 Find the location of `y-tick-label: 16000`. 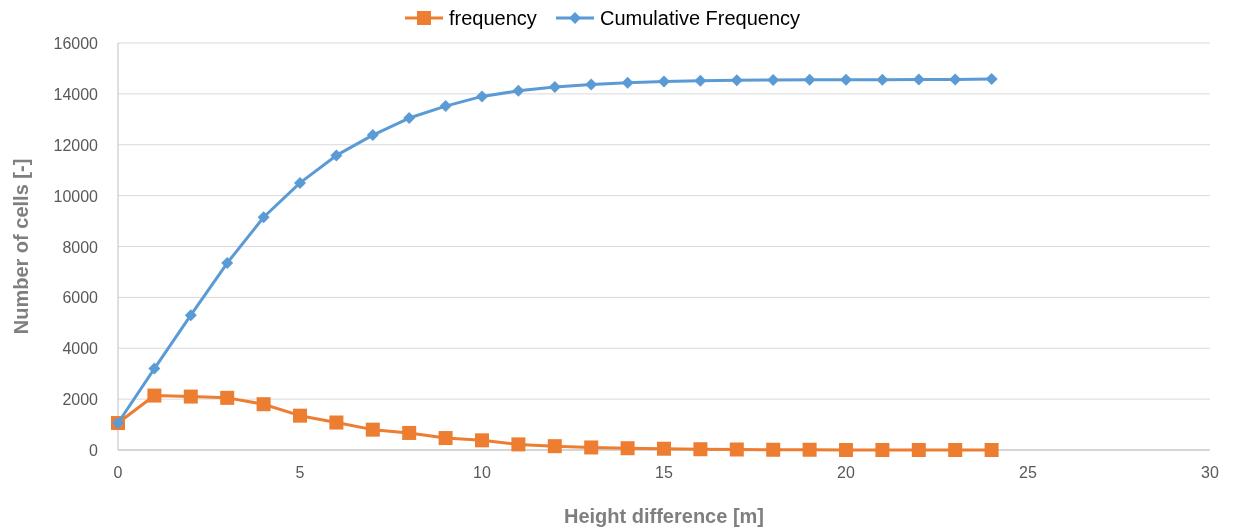

y-tick-label: 16000 is located at coordinates (76, 43).